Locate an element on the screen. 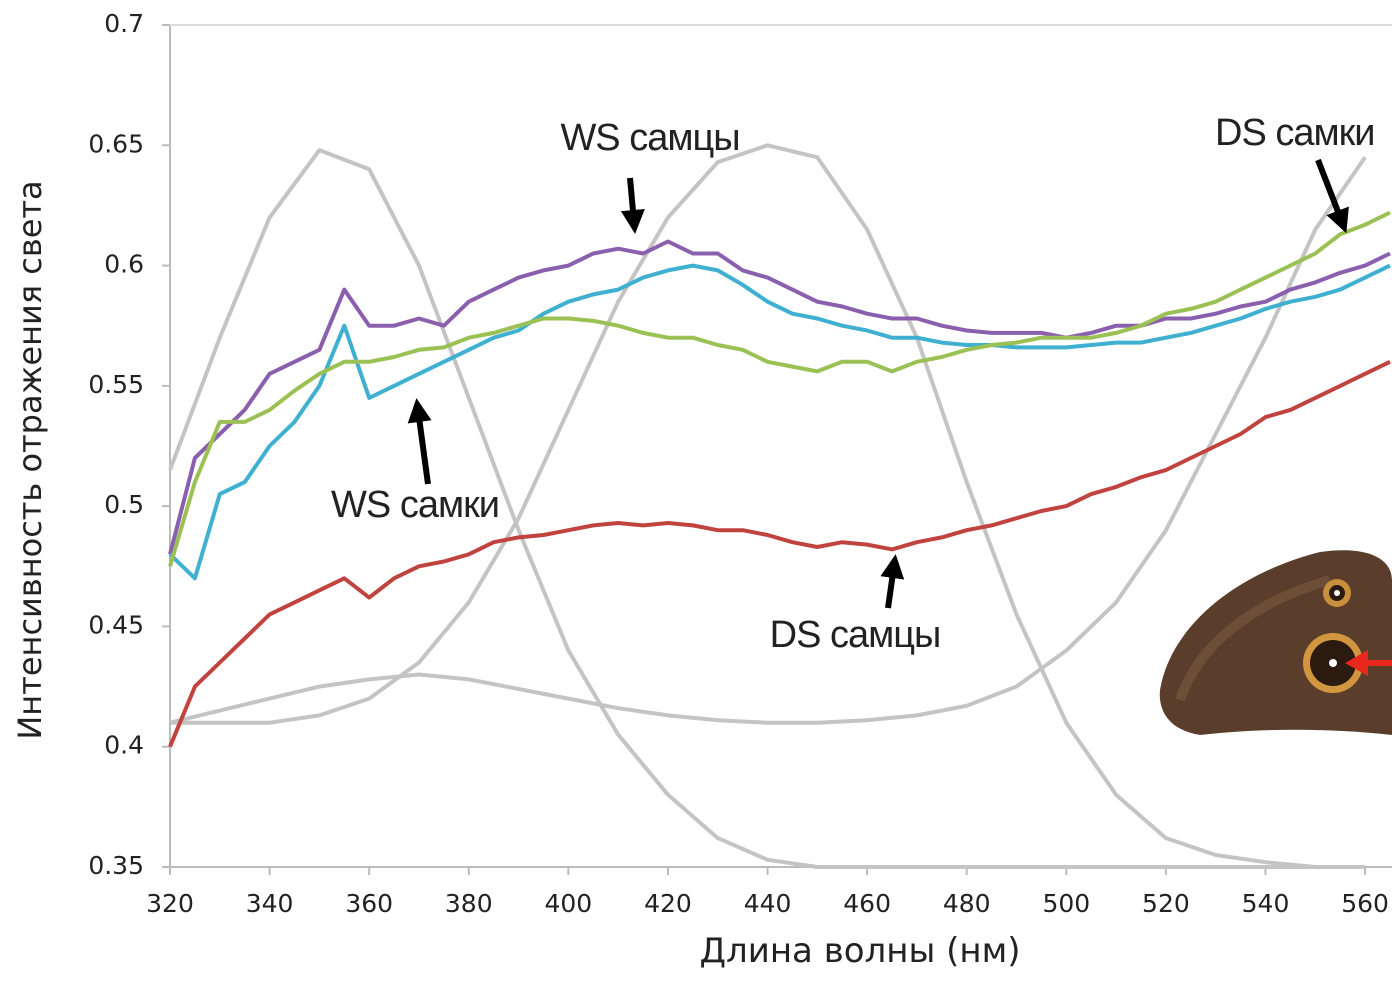  y-tick-label: 0.35 is located at coordinates (116, 865).